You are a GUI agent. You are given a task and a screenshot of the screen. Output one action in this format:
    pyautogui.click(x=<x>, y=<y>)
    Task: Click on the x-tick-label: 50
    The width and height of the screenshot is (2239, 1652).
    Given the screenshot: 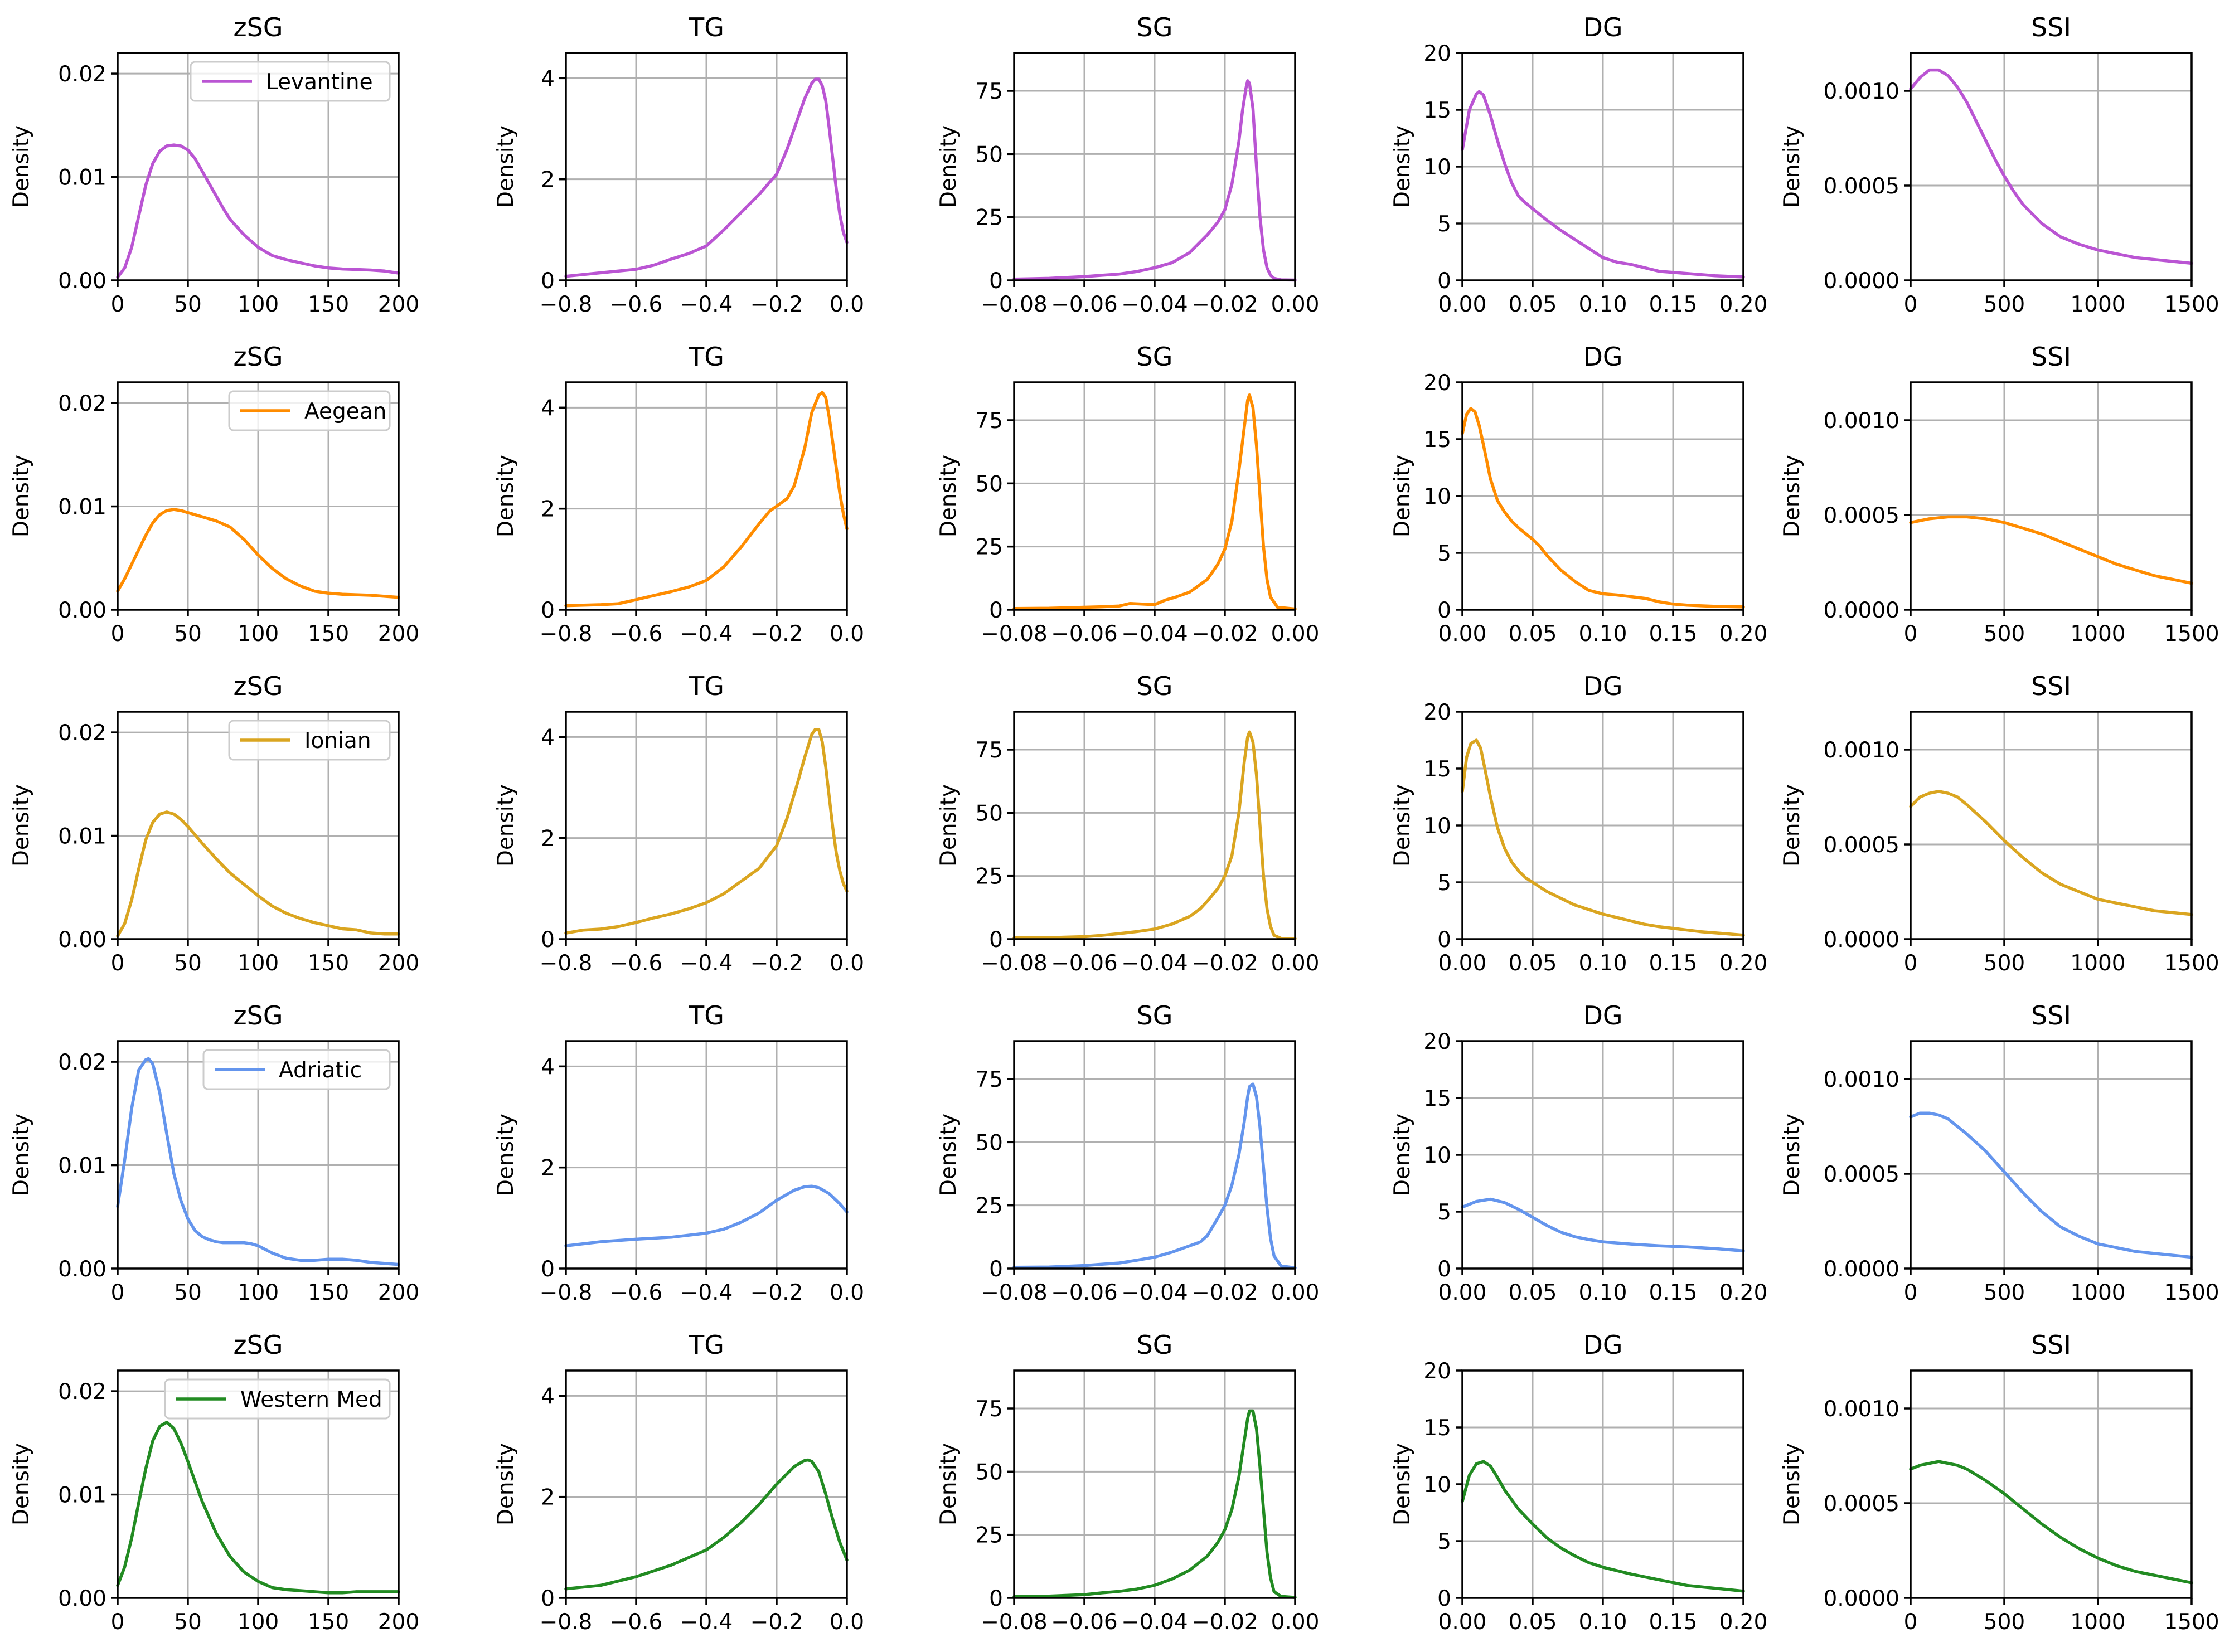 What is the action you would take?
    pyautogui.click(x=188, y=964)
    